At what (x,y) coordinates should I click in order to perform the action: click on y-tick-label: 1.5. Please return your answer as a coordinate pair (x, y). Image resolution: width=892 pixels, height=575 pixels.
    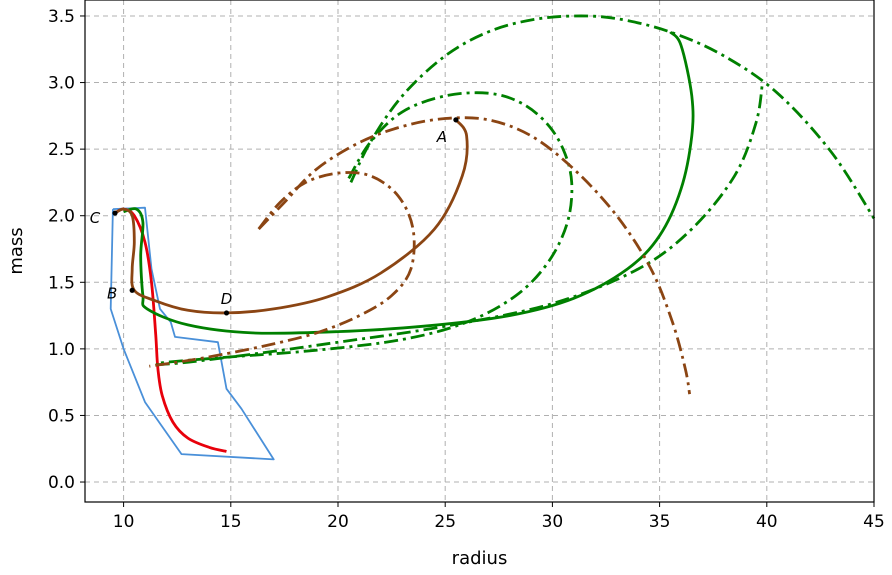
    Looking at the image, I should click on (61, 283).